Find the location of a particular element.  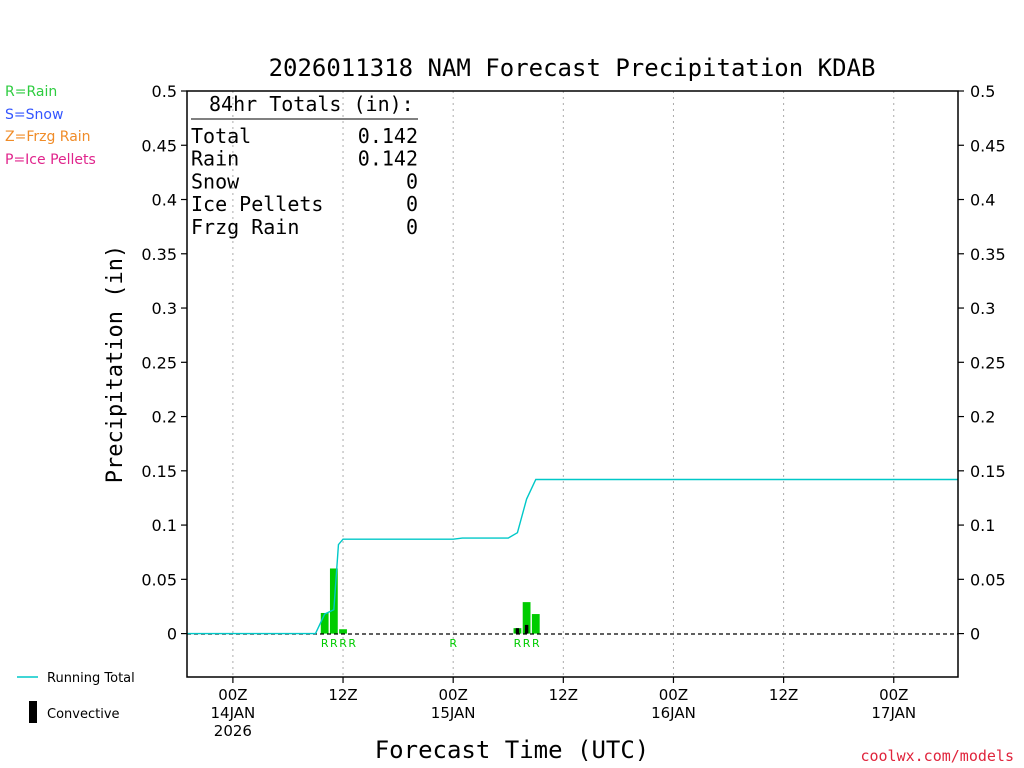

type-key-rain: R=Rain is located at coordinates (31, 92).